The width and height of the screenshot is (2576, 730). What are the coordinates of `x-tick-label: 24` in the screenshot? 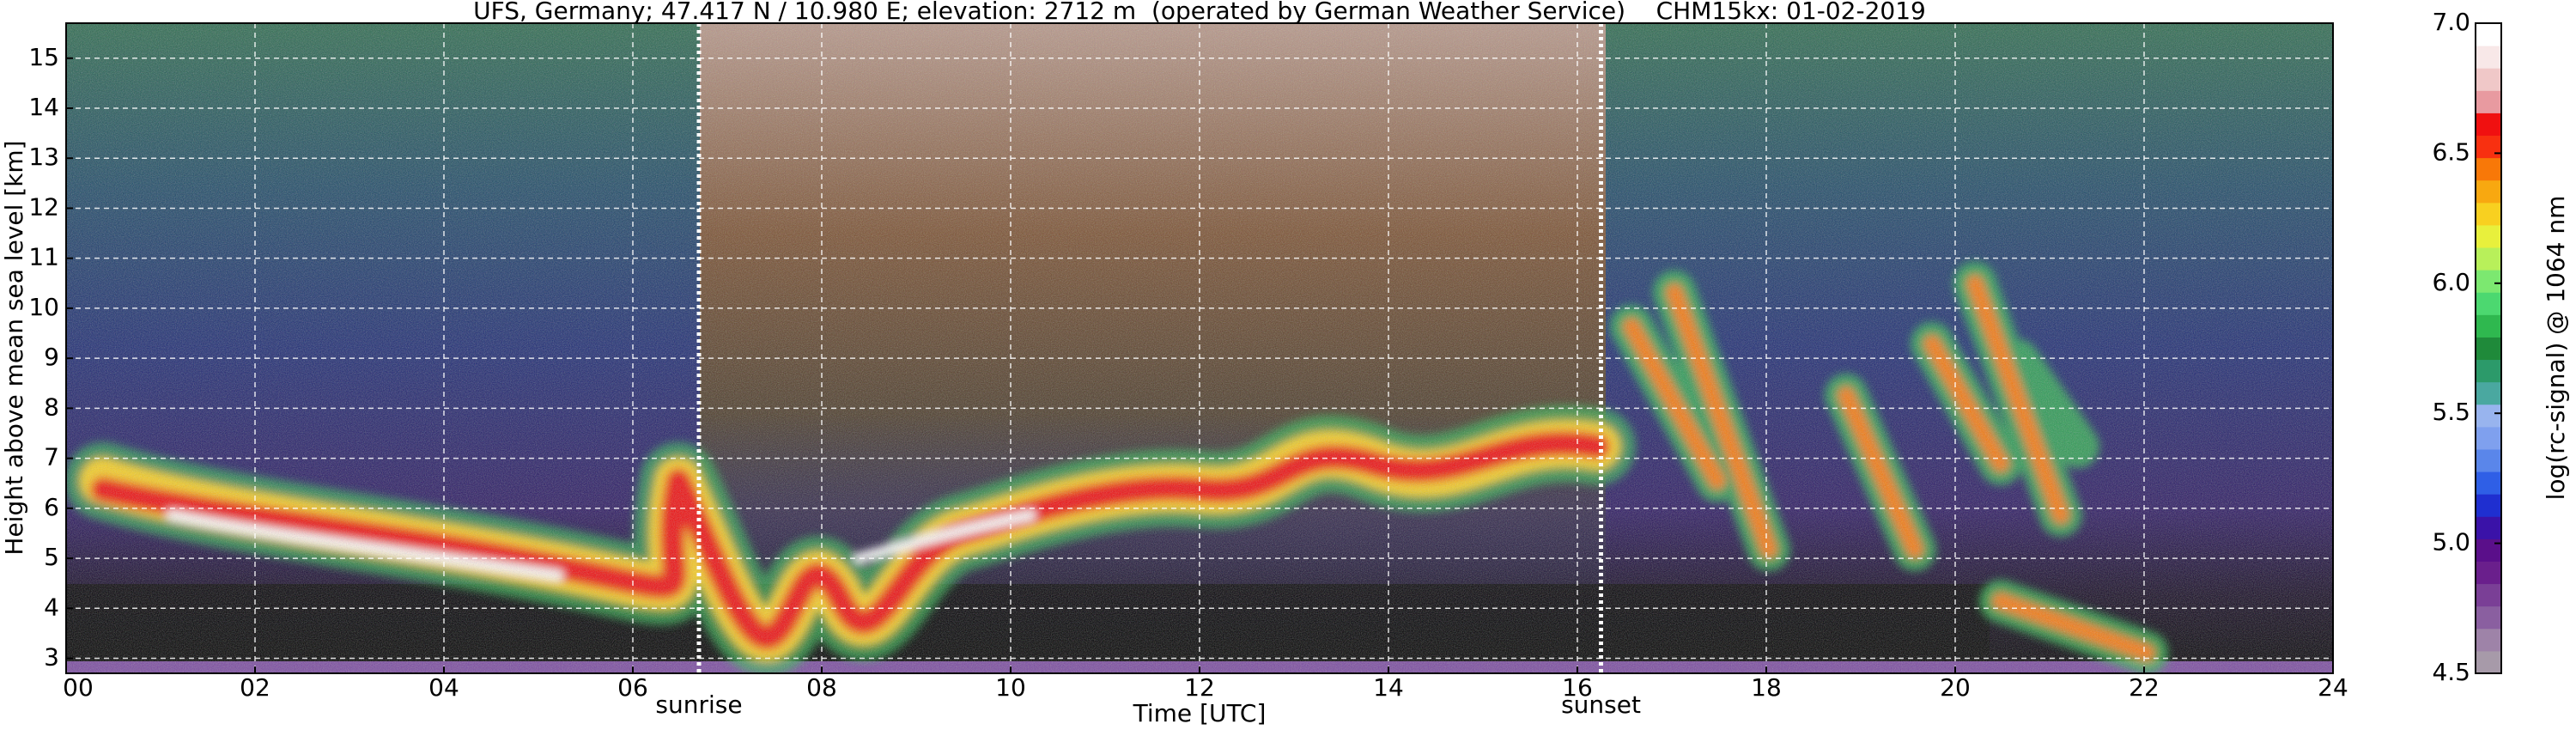 It's located at (2333, 687).